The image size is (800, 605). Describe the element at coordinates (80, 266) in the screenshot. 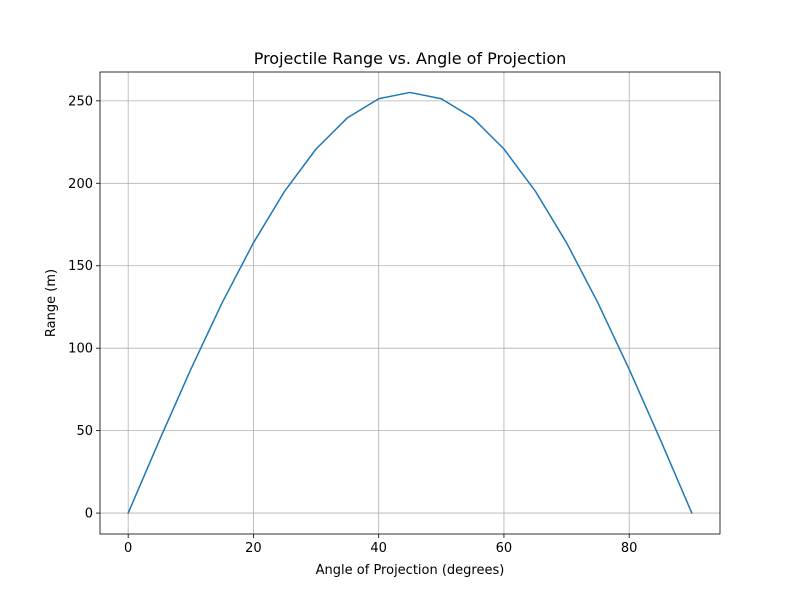

I see `y-tick-label: 150` at that location.